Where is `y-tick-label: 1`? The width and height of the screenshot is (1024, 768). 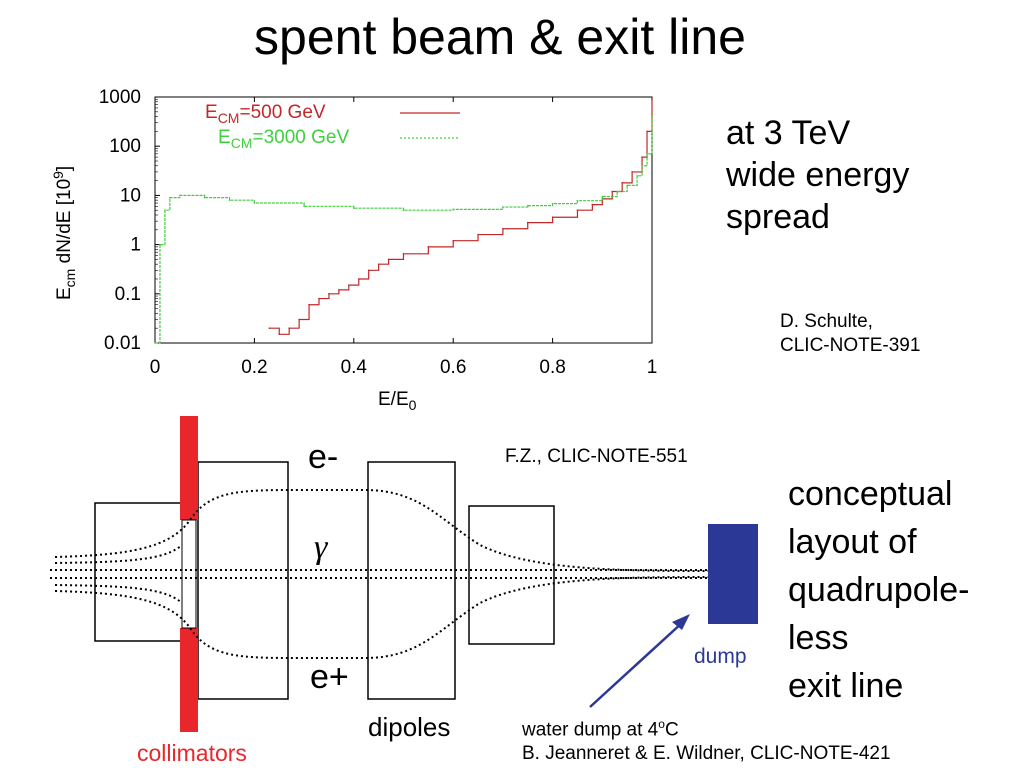 y-tick-label: 1 is located at coordinates (135, 245).